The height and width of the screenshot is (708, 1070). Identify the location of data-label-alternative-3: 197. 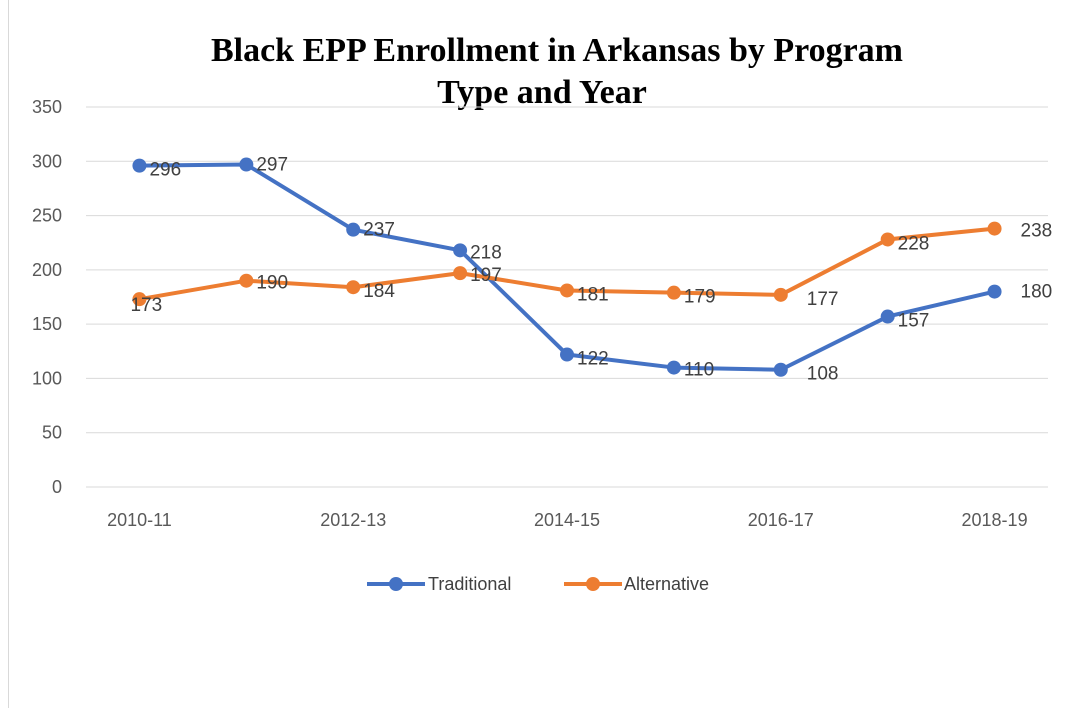
(486, 275).